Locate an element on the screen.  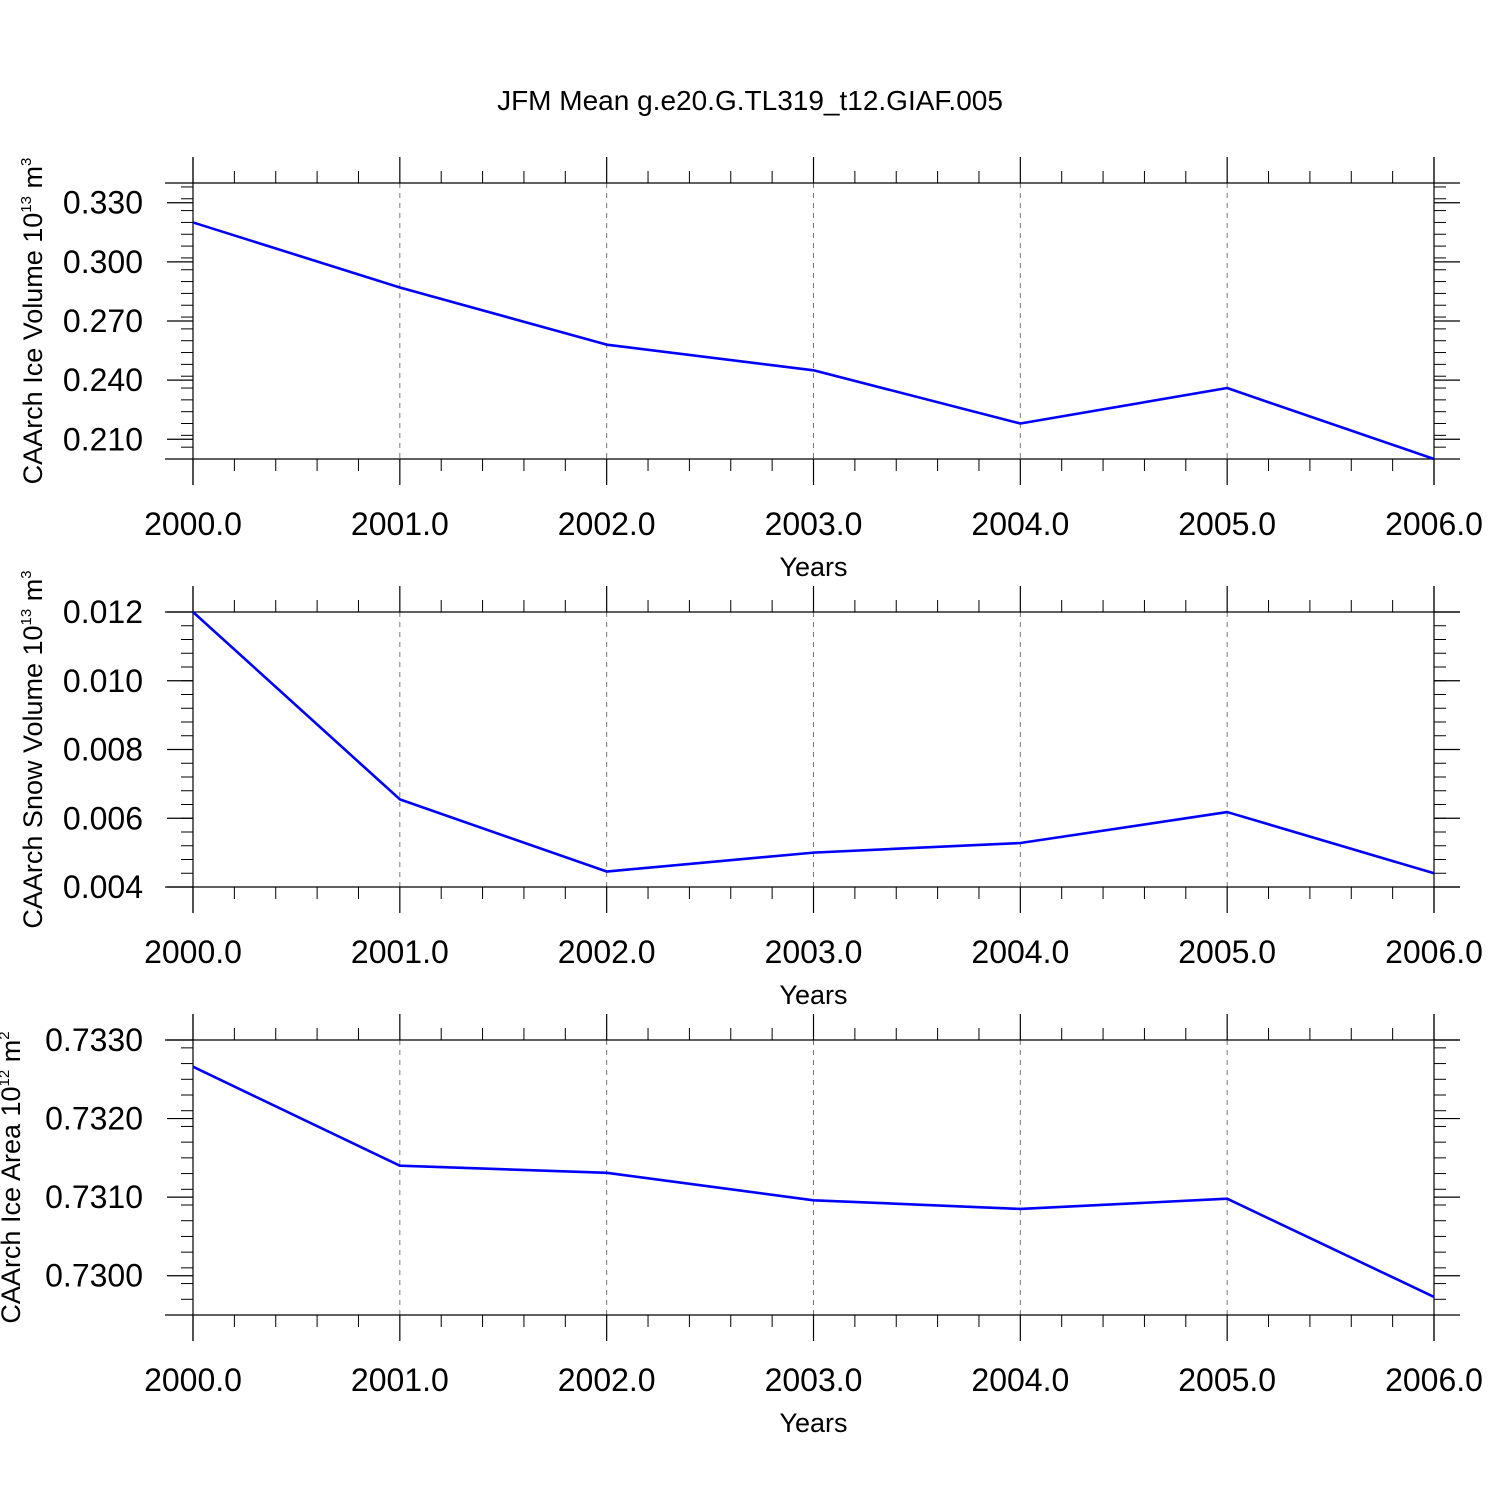
y-tick-label: 0.7310 is located at coordinates (94, 1197).